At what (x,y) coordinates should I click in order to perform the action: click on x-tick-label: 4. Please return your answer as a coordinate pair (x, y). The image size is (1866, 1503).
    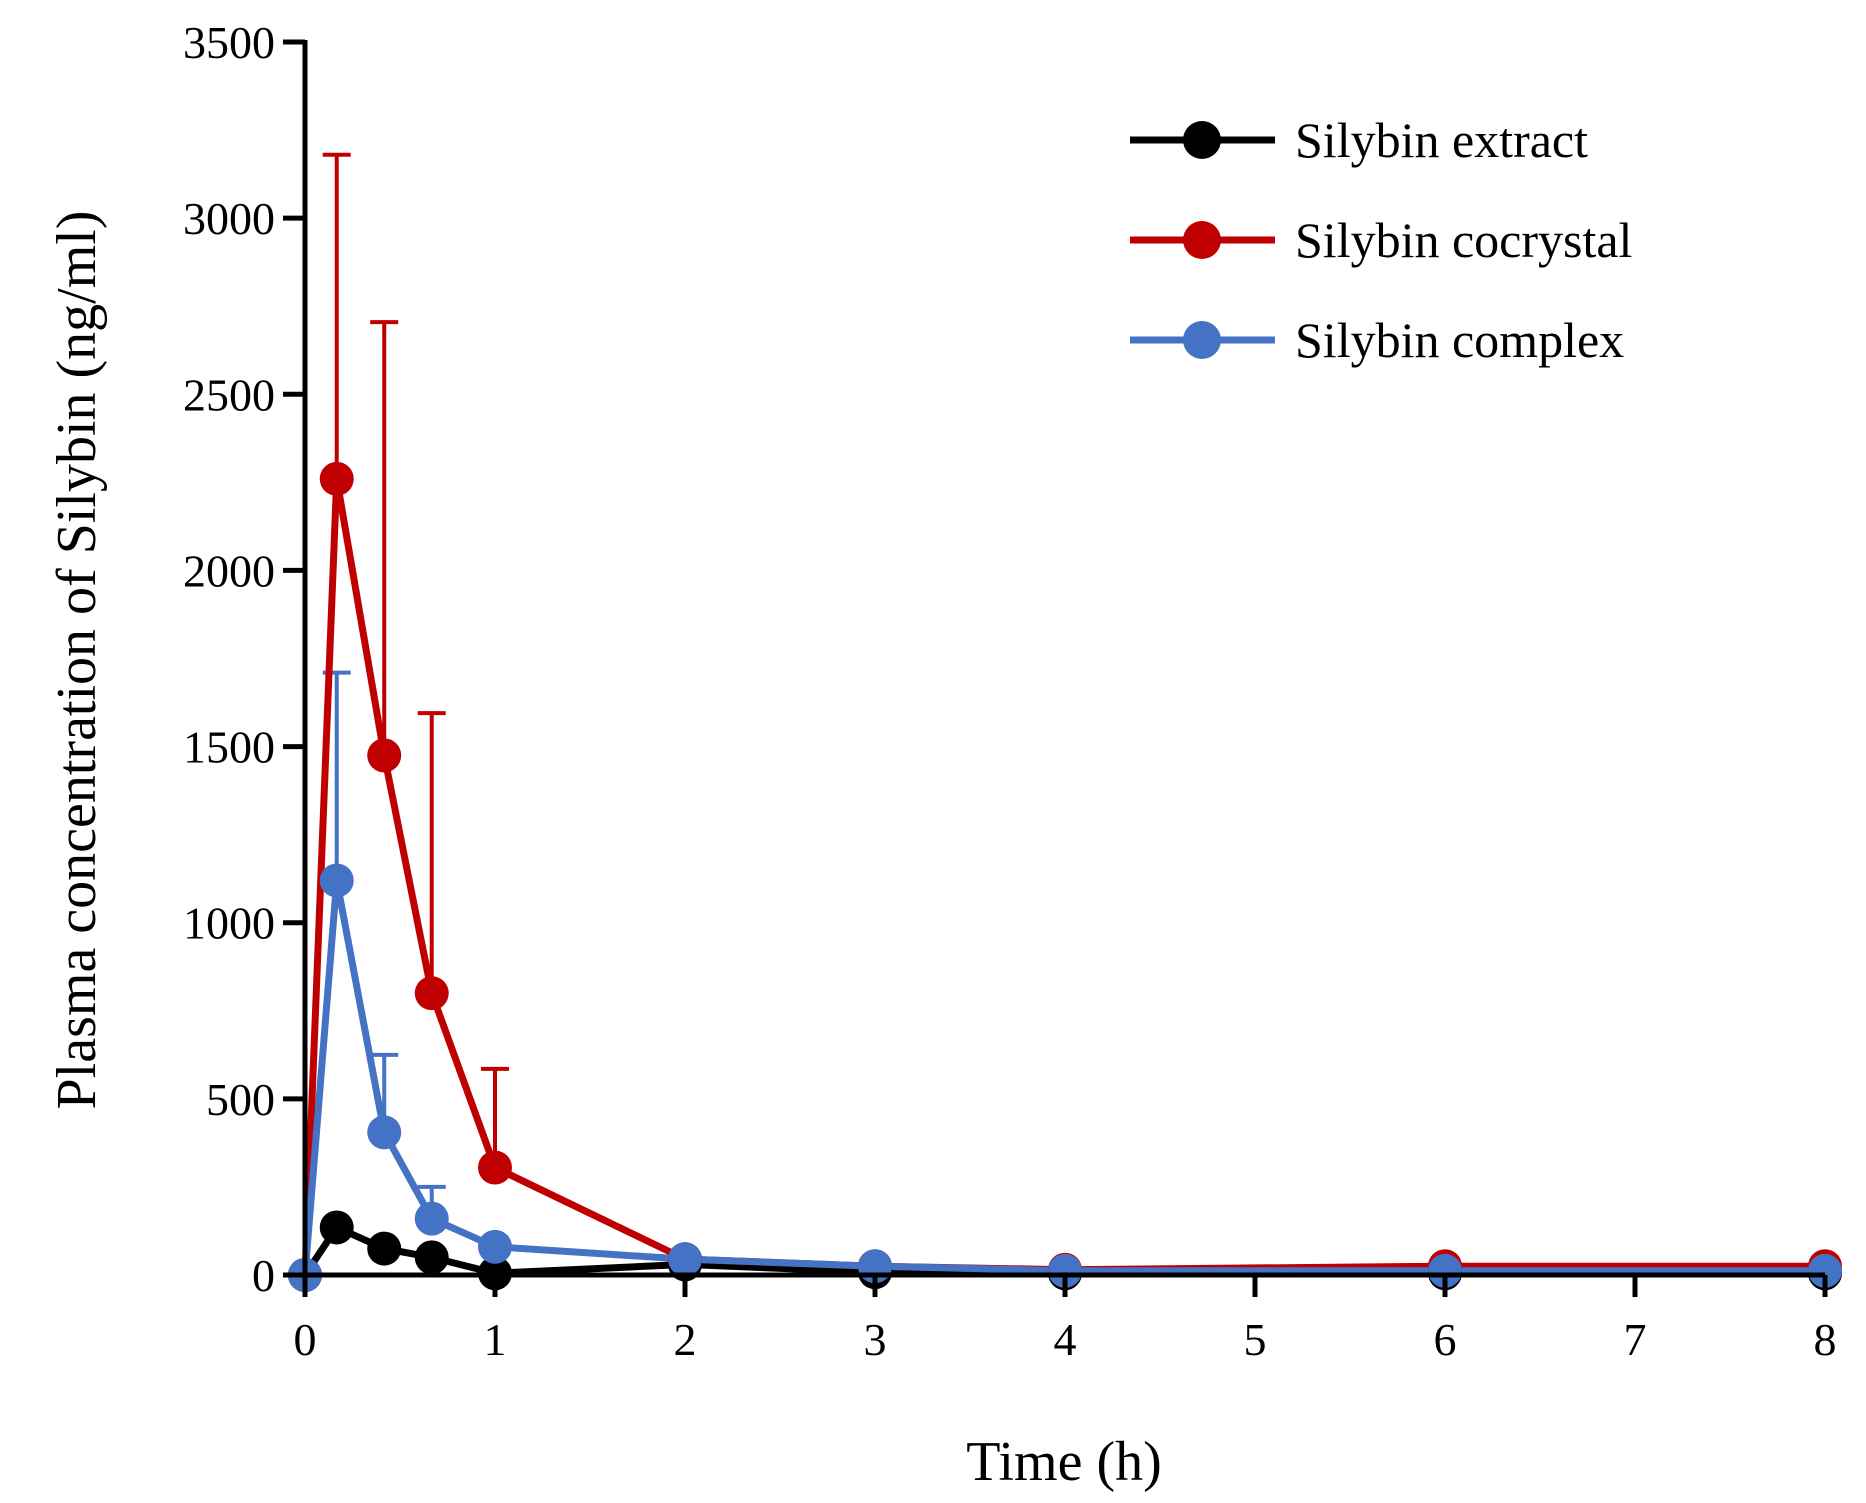
    Looking at the image, I should click on (1065, 1339).